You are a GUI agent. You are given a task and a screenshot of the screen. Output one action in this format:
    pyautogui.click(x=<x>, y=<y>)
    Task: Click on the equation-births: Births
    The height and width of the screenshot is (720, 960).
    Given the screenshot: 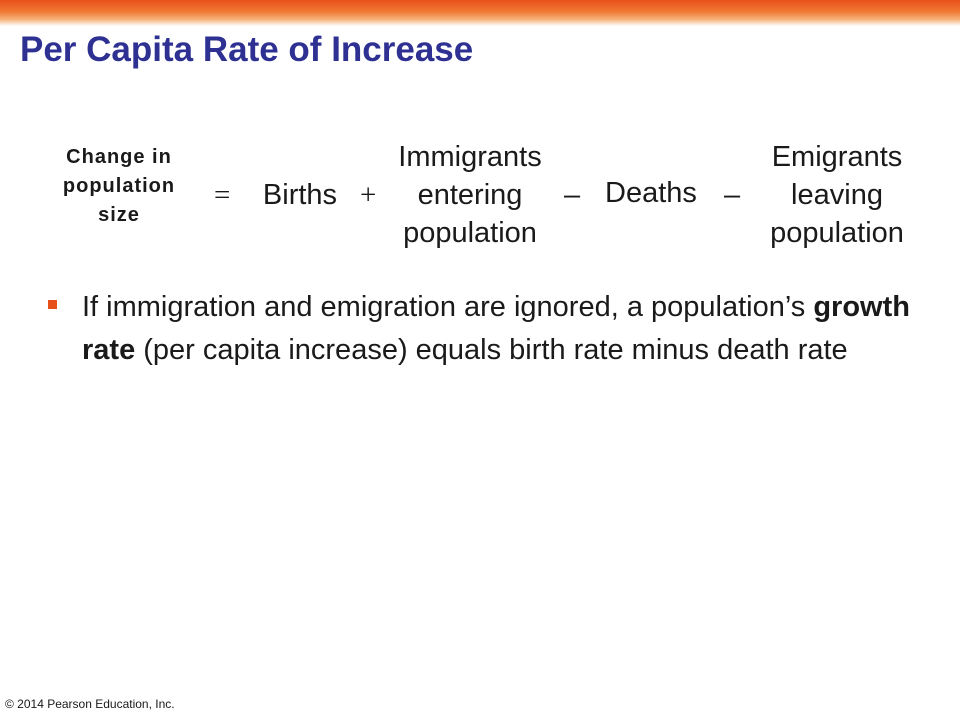 What is the action you would take?
    pyautogui.click(x=300, y=195)
    